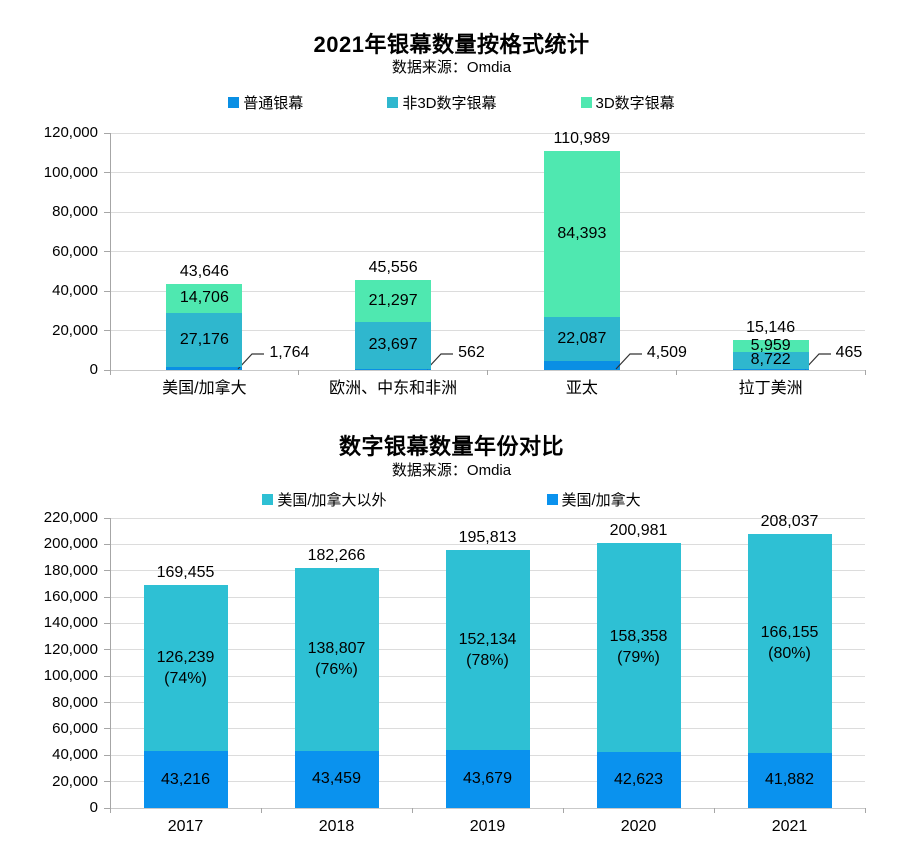  Describe the element at coordinates (471, 352) in the screenshot. I see `callout-value-label: 562` at that location.